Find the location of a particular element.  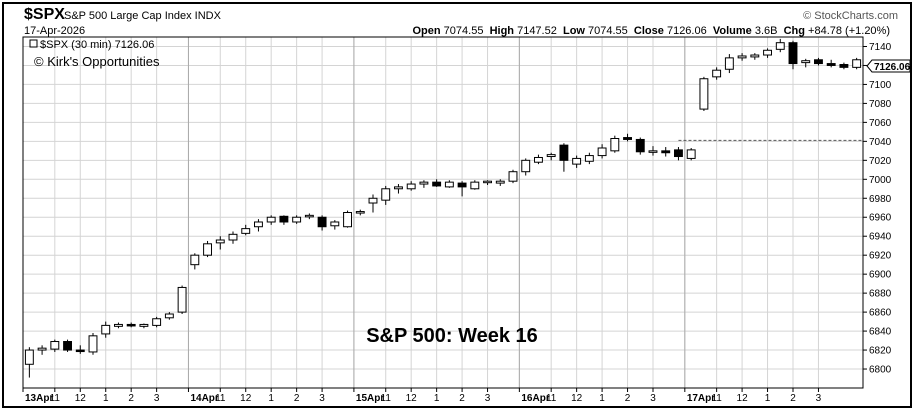

x-tick-label: 17Apr is located at coordinates (701, 398).